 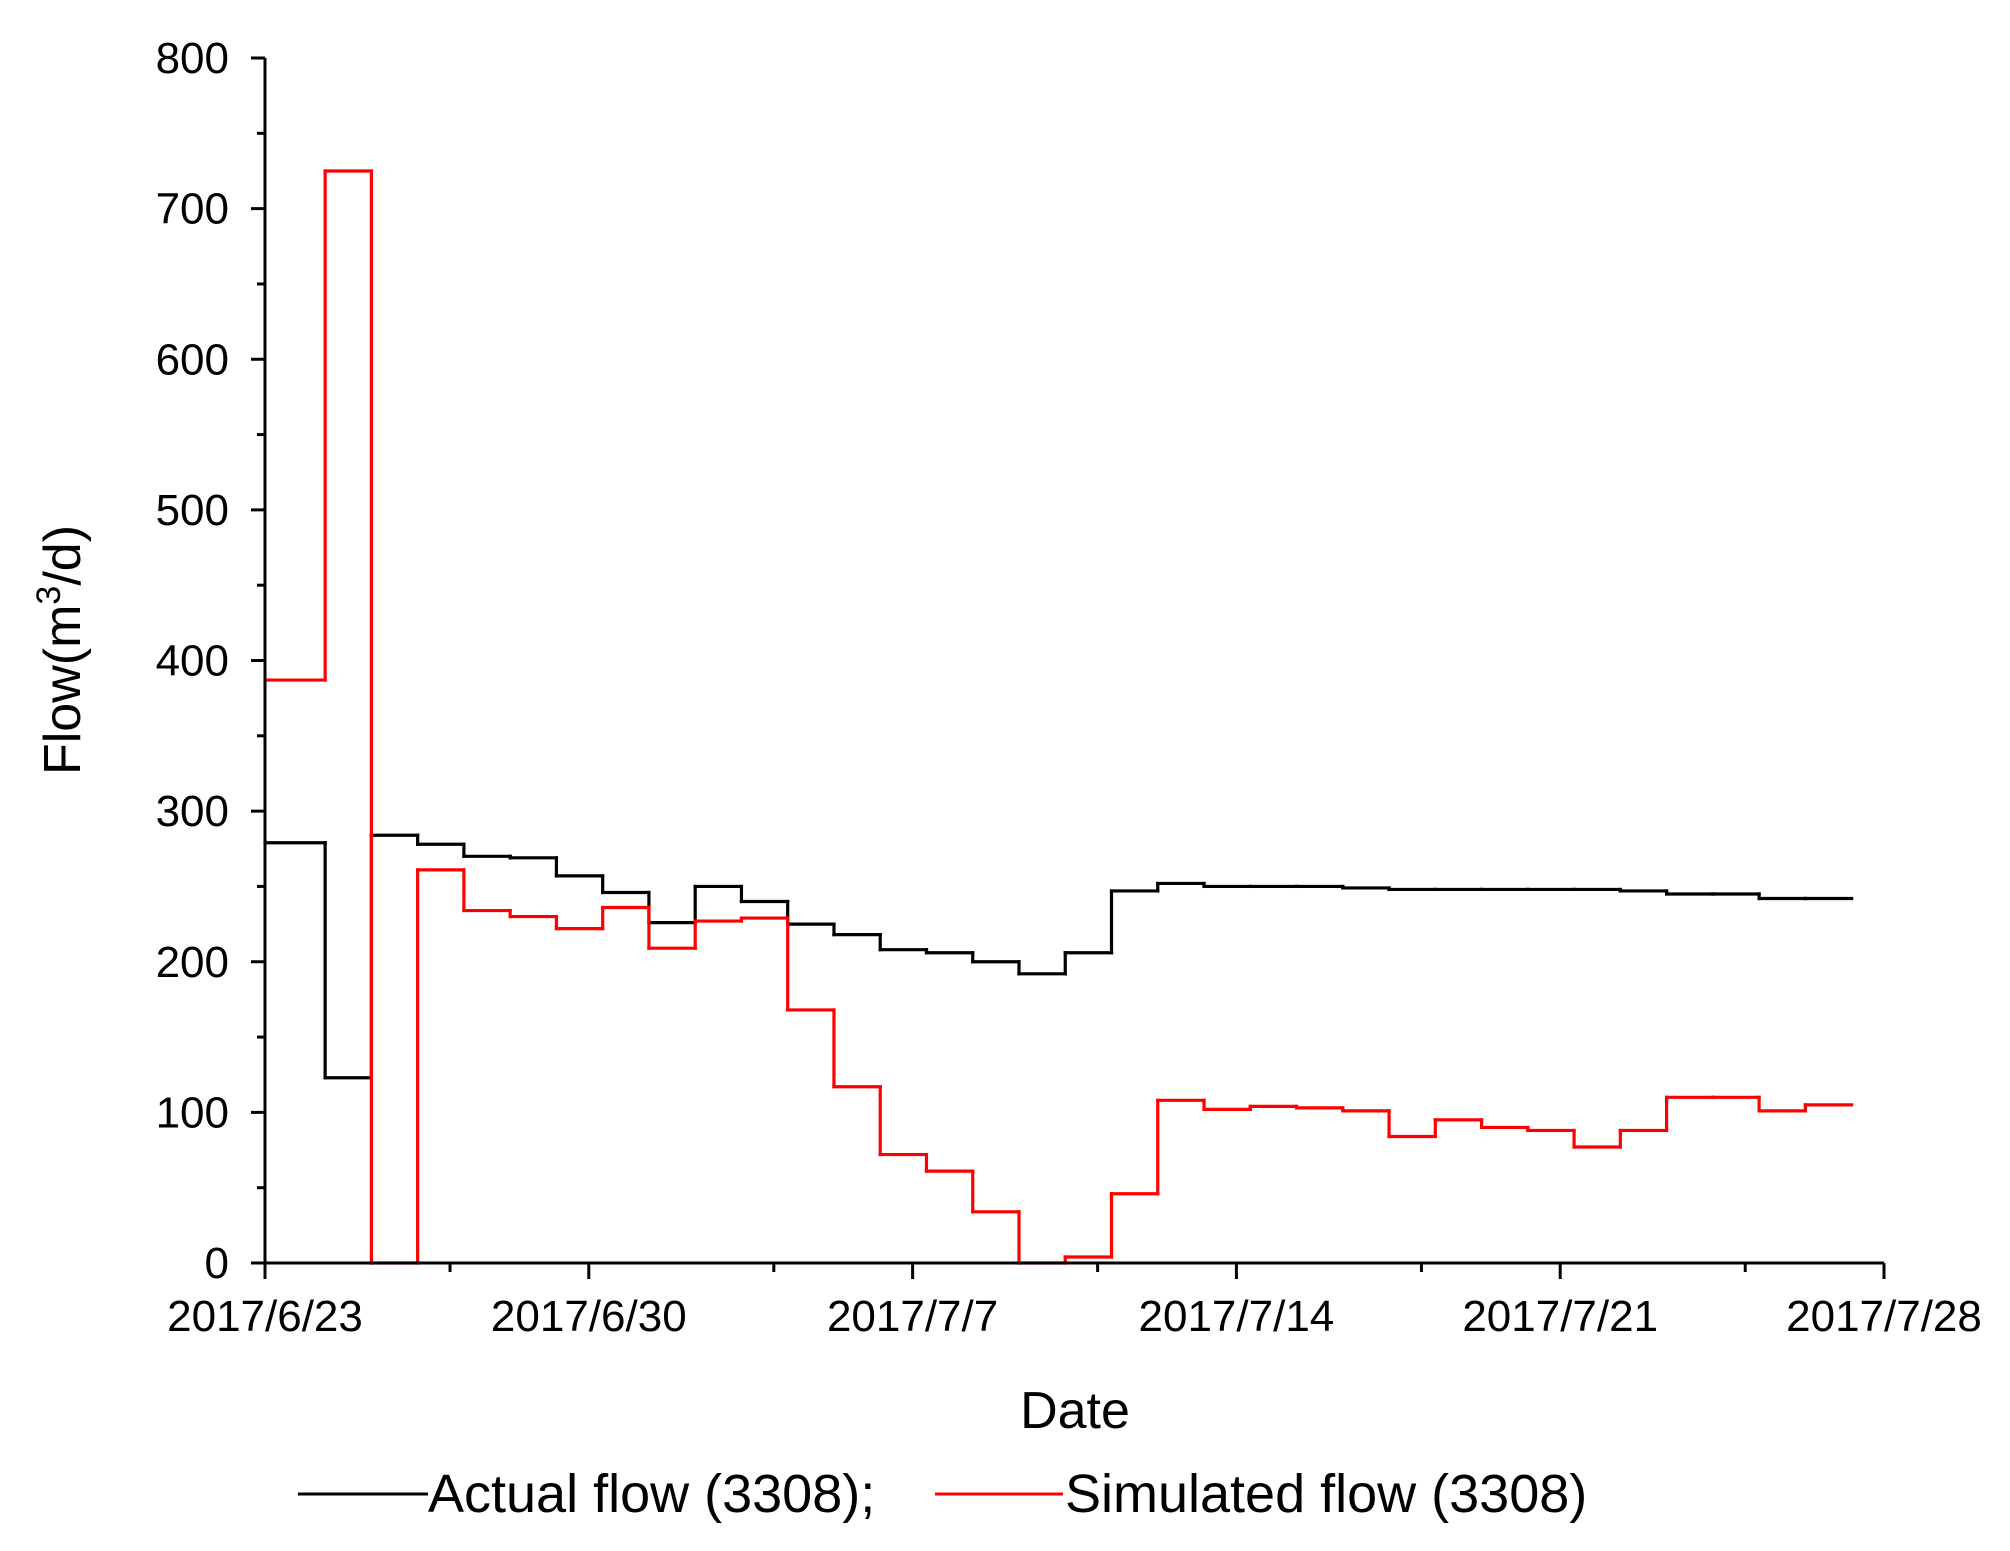 I want to click on series-actual-flow, so click(x=1058, y=956).